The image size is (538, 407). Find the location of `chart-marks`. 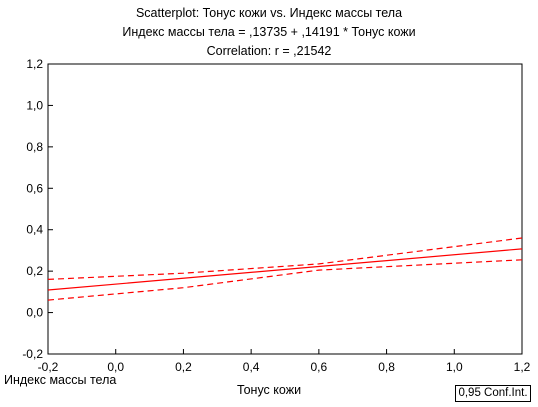

chart-marks is located at coordinates (285, 269).